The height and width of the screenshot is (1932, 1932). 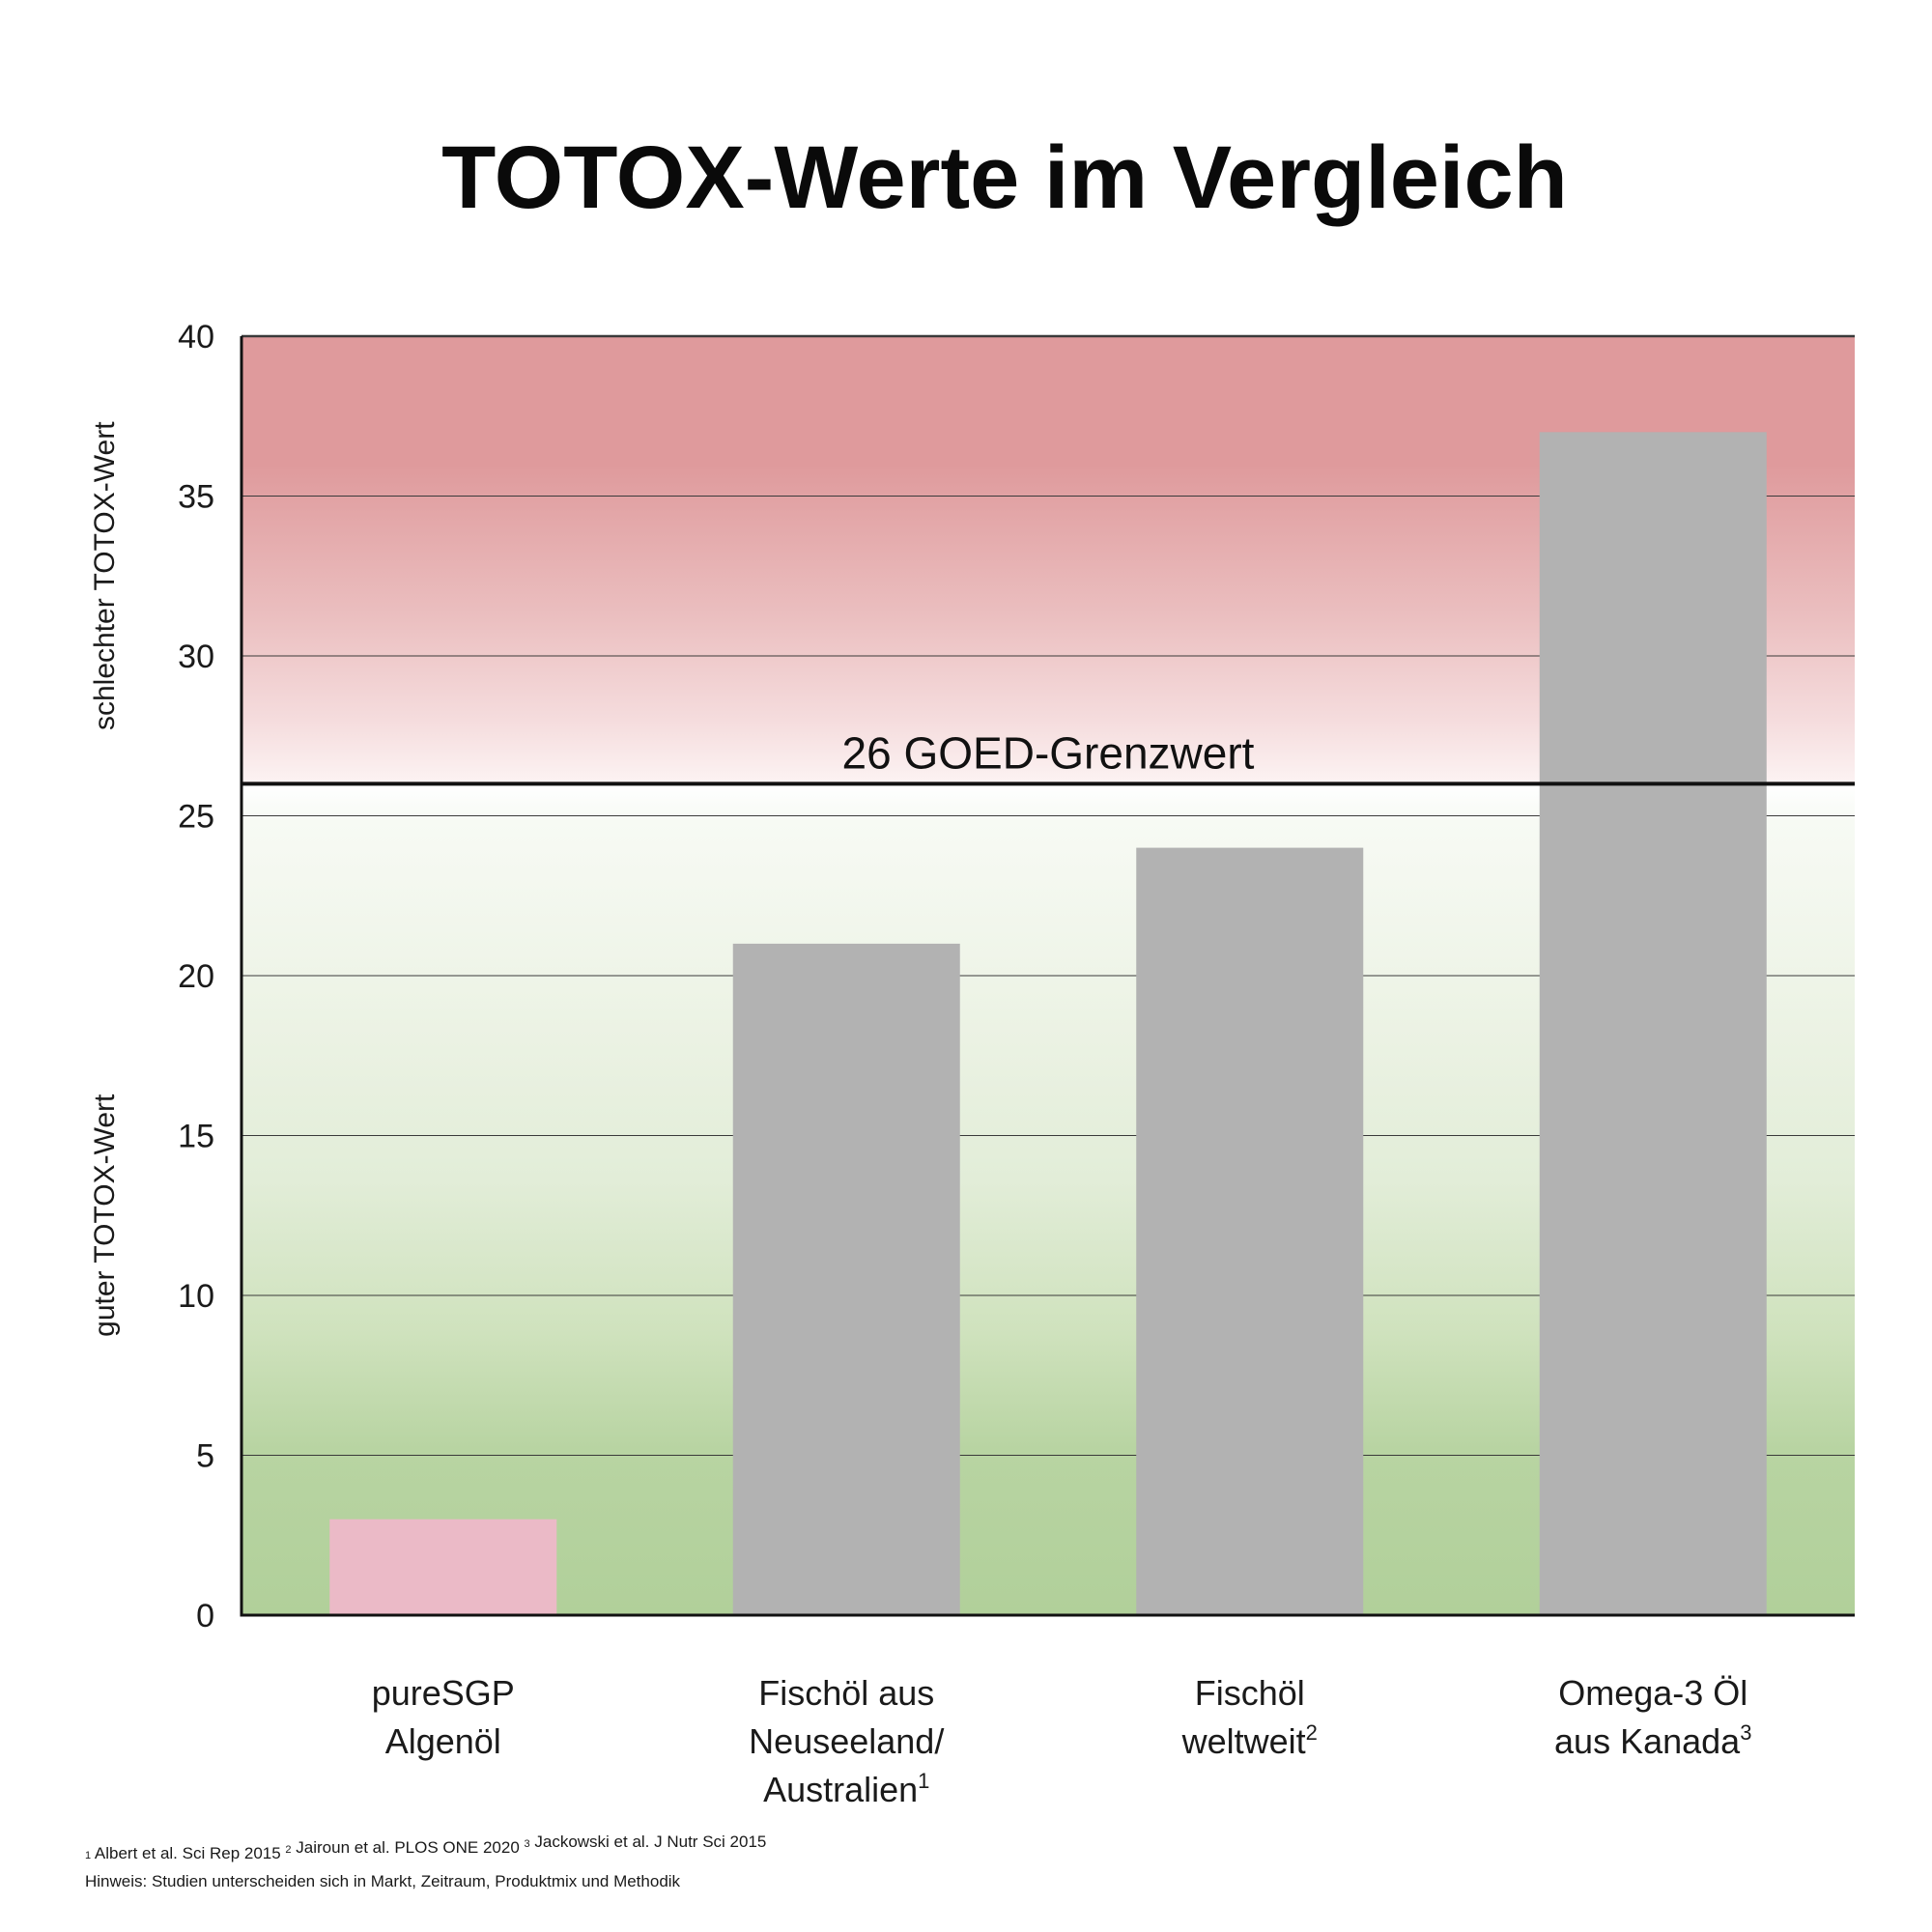 What do you see at coordinates (196, 337) in the screenshot?
I see `y-tick-label-40: 40` at bounding box center [196, 337].